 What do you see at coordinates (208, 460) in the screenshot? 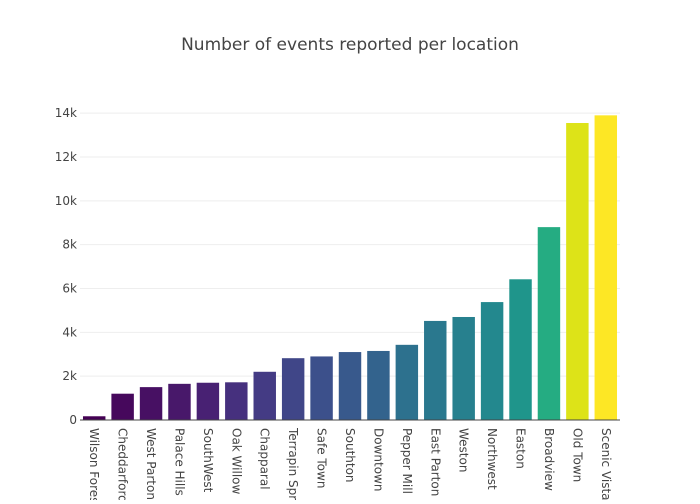
I see `x-tick-label: SouthWest` at bounding box center [208, 460].